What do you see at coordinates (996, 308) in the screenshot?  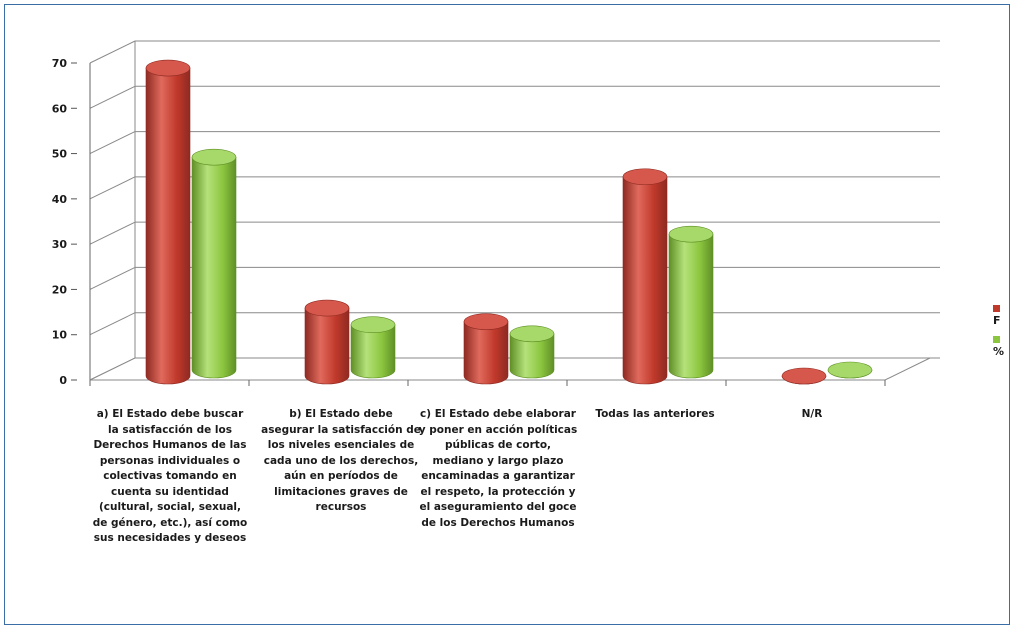 I see `legend-swatch-f` at bounding box center [996, 308].